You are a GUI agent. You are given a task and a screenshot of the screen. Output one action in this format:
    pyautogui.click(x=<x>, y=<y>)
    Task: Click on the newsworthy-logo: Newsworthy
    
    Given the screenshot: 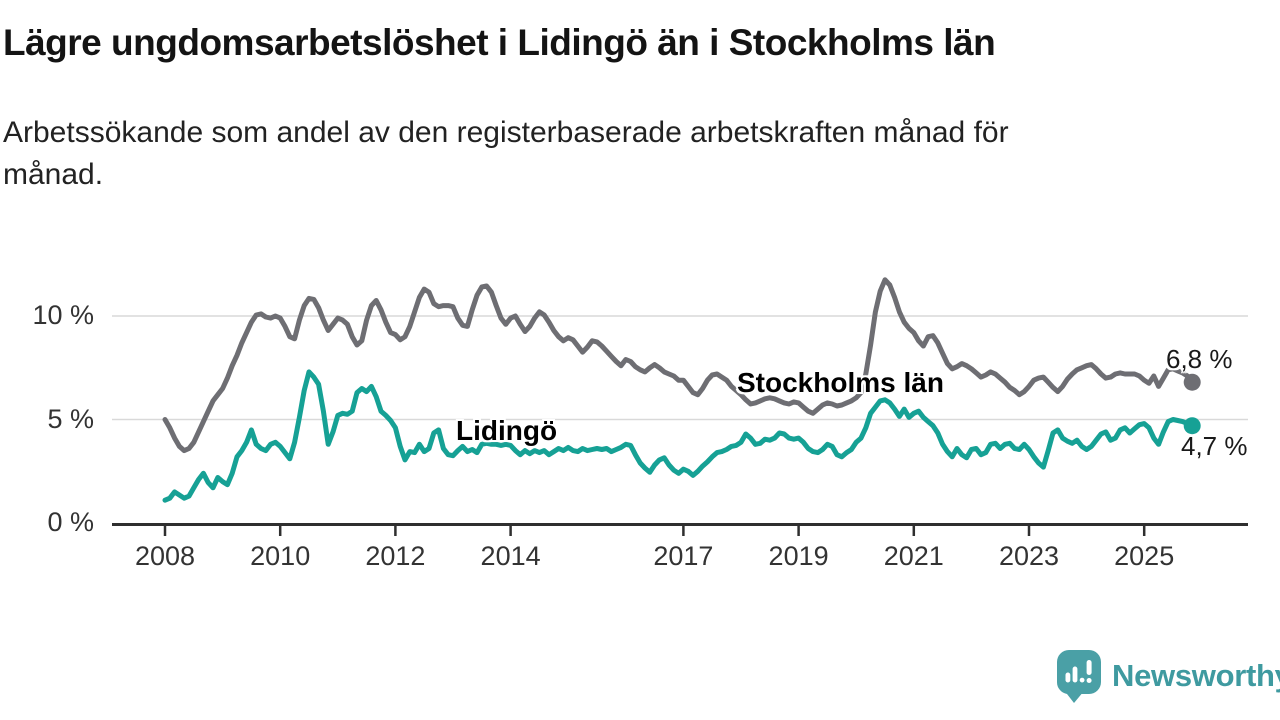 What is the action you would take?
    pyautogui.click(x=1168, y=676)
    